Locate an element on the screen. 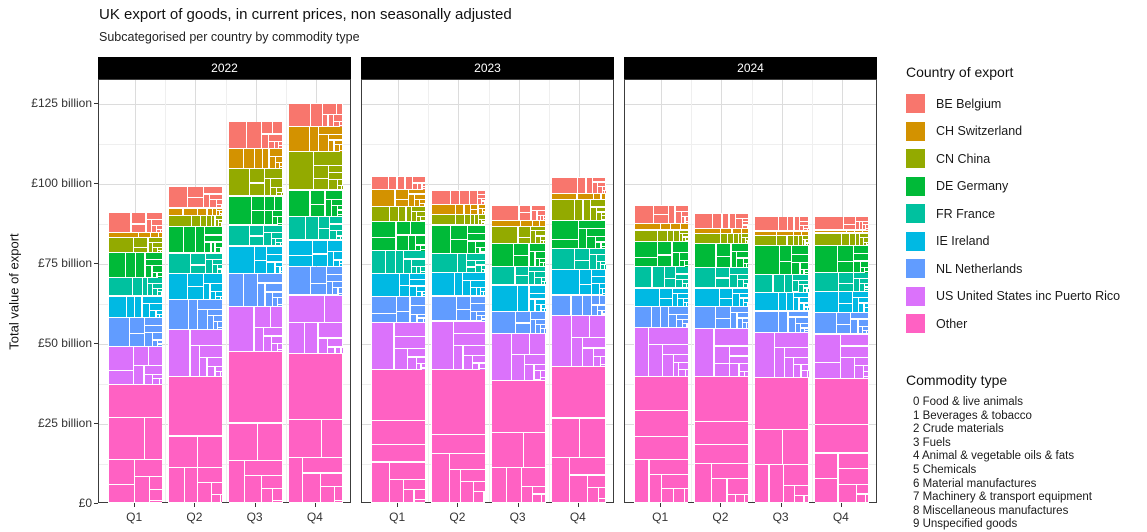 The width and height of the screenshot is (1147, 532). commodity-legend-title: Commodity type is located at coordinates (957, 380).